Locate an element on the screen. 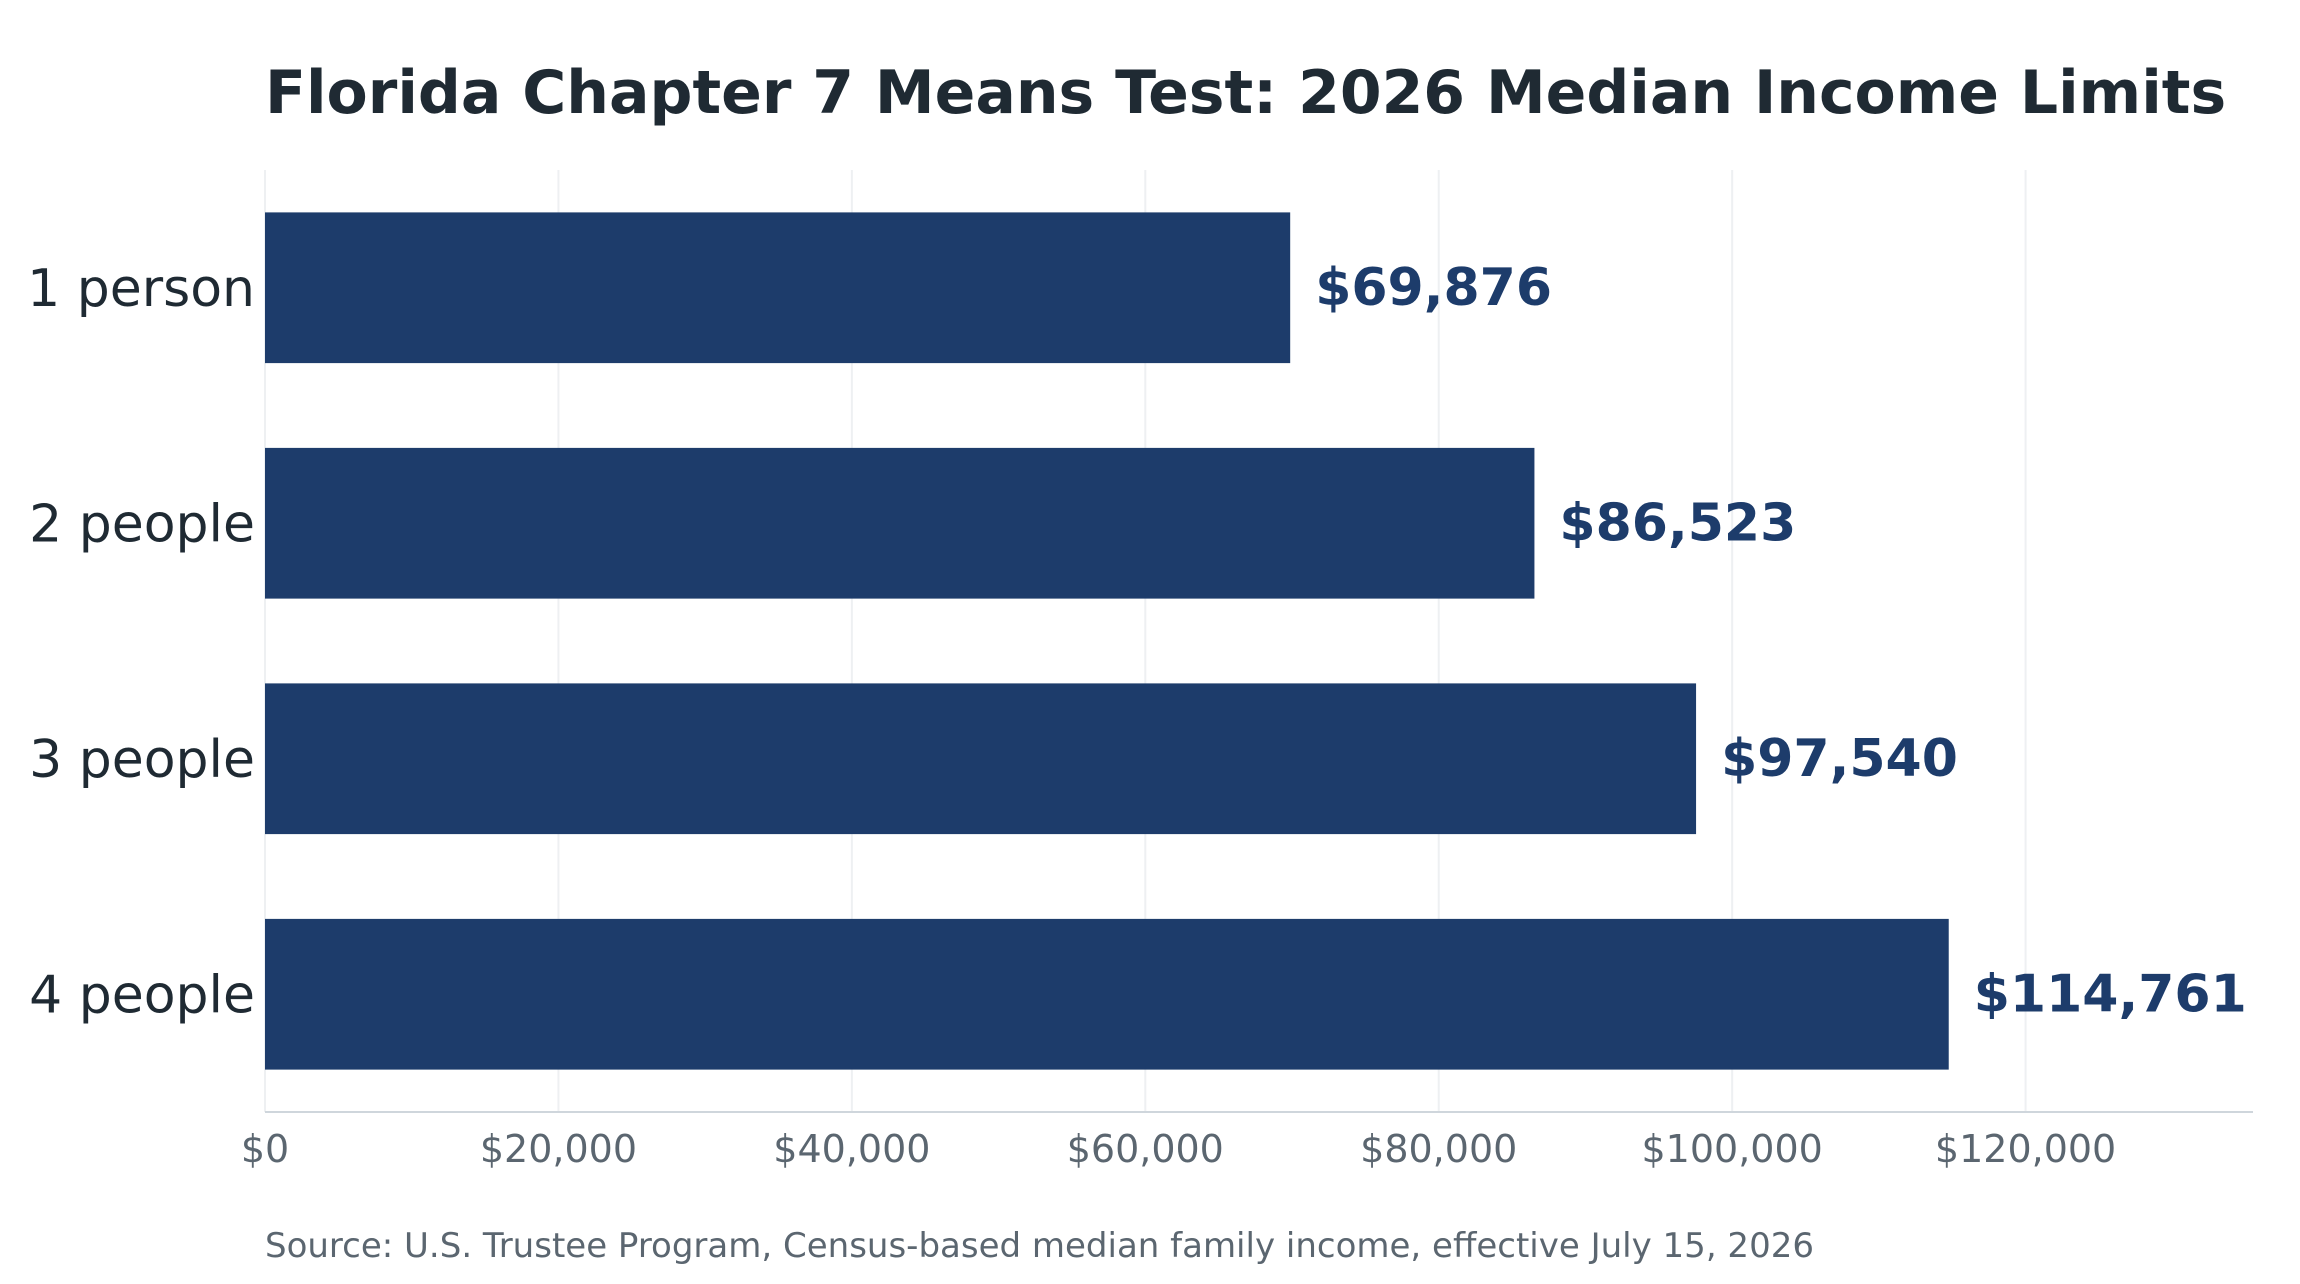 The width and height of the screenshot is (2300, 1284). x-tick-label-1: $20,000 is located at coordinates (558, 1149).